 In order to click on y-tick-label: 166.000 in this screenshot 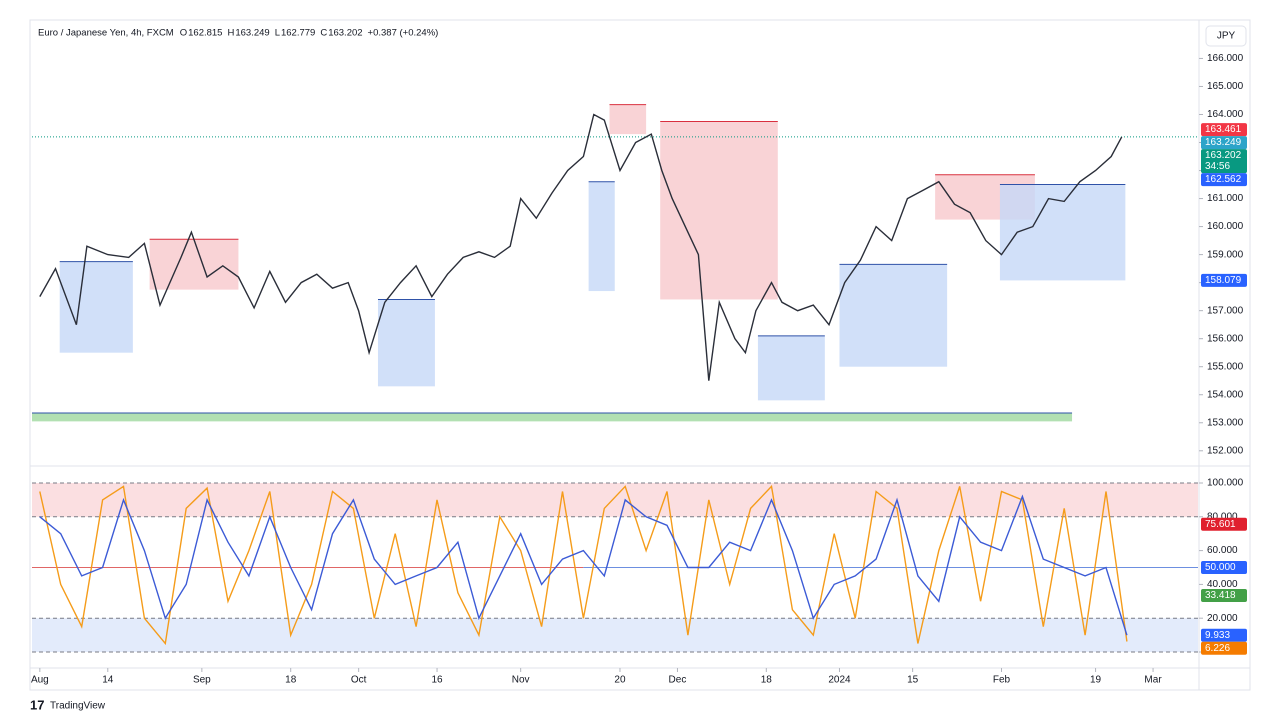, I will do `click(1225, 58)`.